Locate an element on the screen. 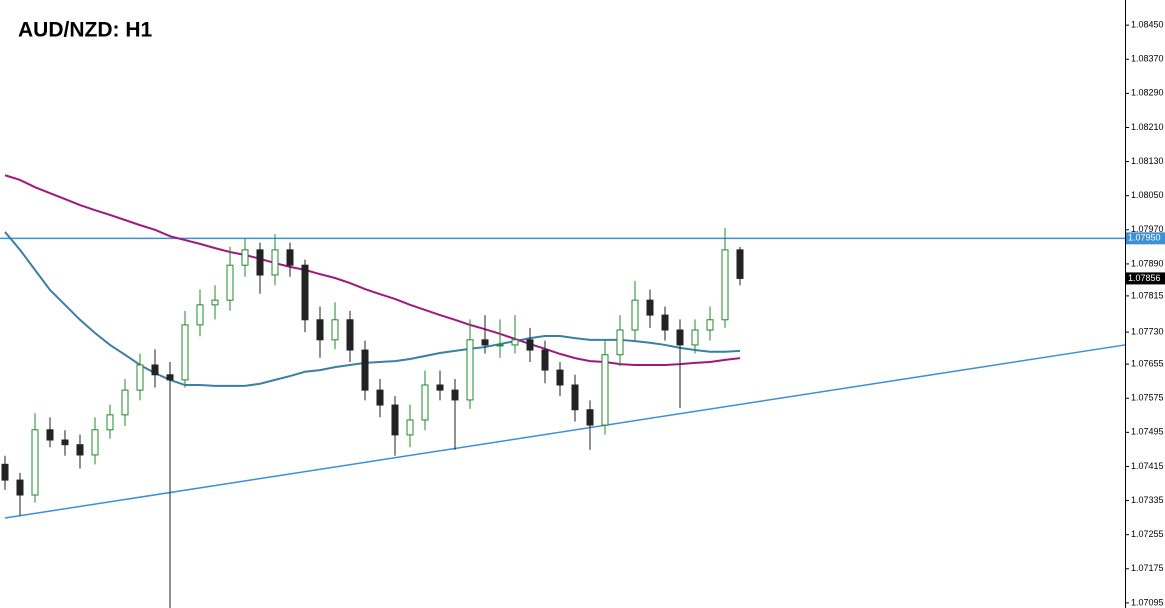  y-tick-label: 1.08050 is located at coordinates (1147, 195).